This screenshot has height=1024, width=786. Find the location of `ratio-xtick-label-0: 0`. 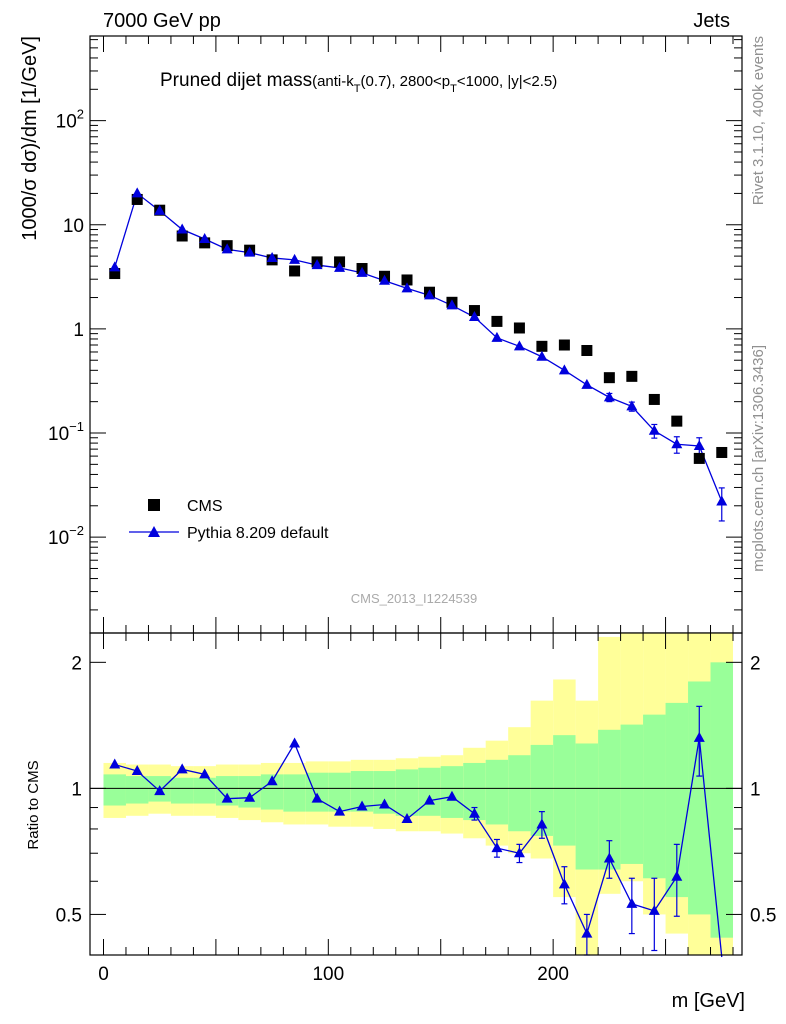

ratio-xtick-label-0: 0 is located at coordinates (103, 974).